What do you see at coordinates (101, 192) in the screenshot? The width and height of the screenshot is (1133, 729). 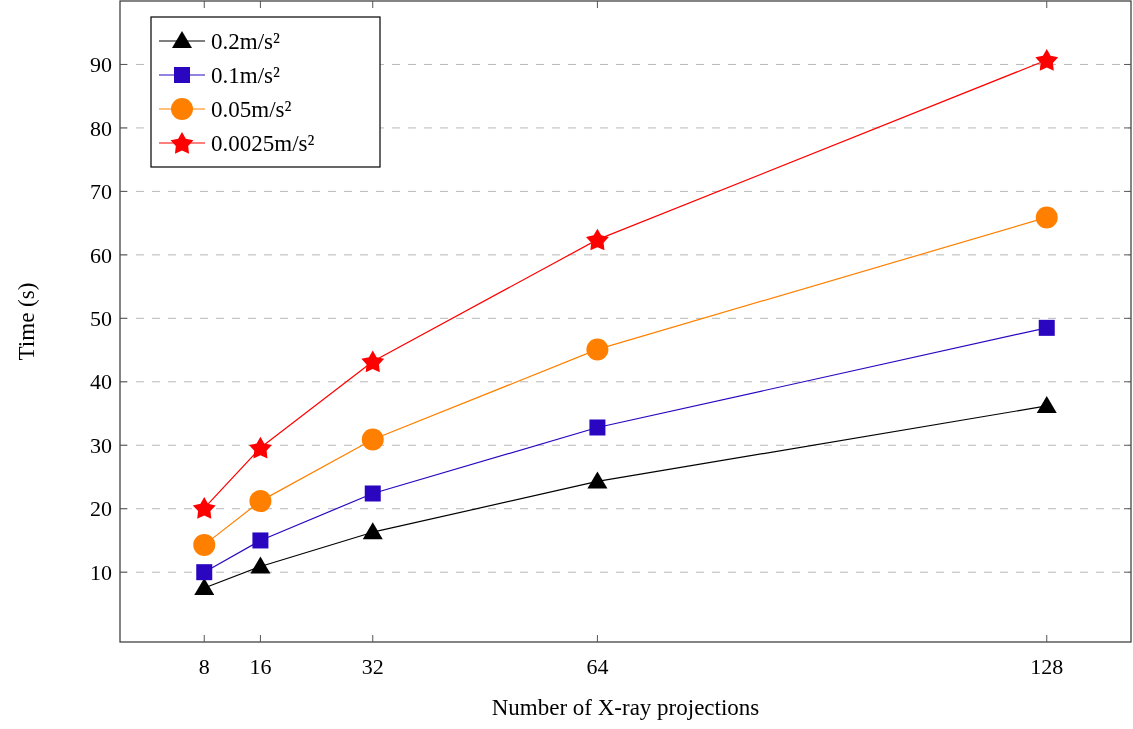 I see `y-tick-label: 70` at bounding box center [101, 192].